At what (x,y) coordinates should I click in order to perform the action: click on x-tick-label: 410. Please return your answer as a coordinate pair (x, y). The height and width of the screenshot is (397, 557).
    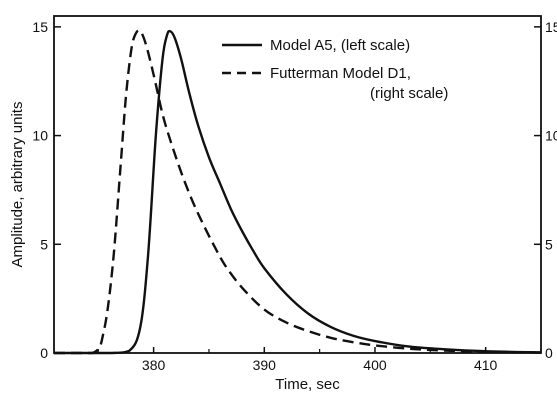
    Looking at the image, I should click on (486, 365).